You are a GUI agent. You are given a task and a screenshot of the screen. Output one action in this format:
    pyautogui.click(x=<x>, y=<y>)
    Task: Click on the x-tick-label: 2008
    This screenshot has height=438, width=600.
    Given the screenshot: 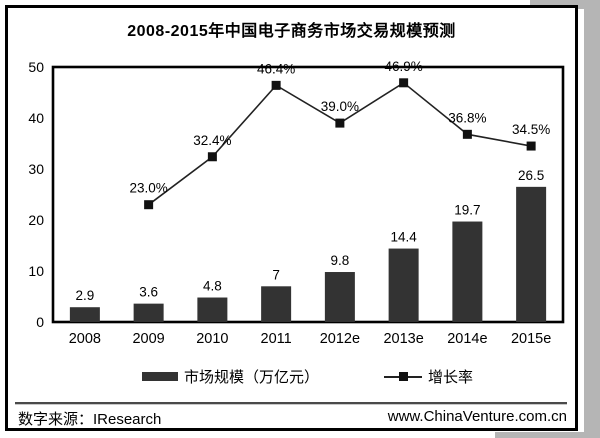 What is the action you would take?
    pyautogui.click(x=85, y=339)
    